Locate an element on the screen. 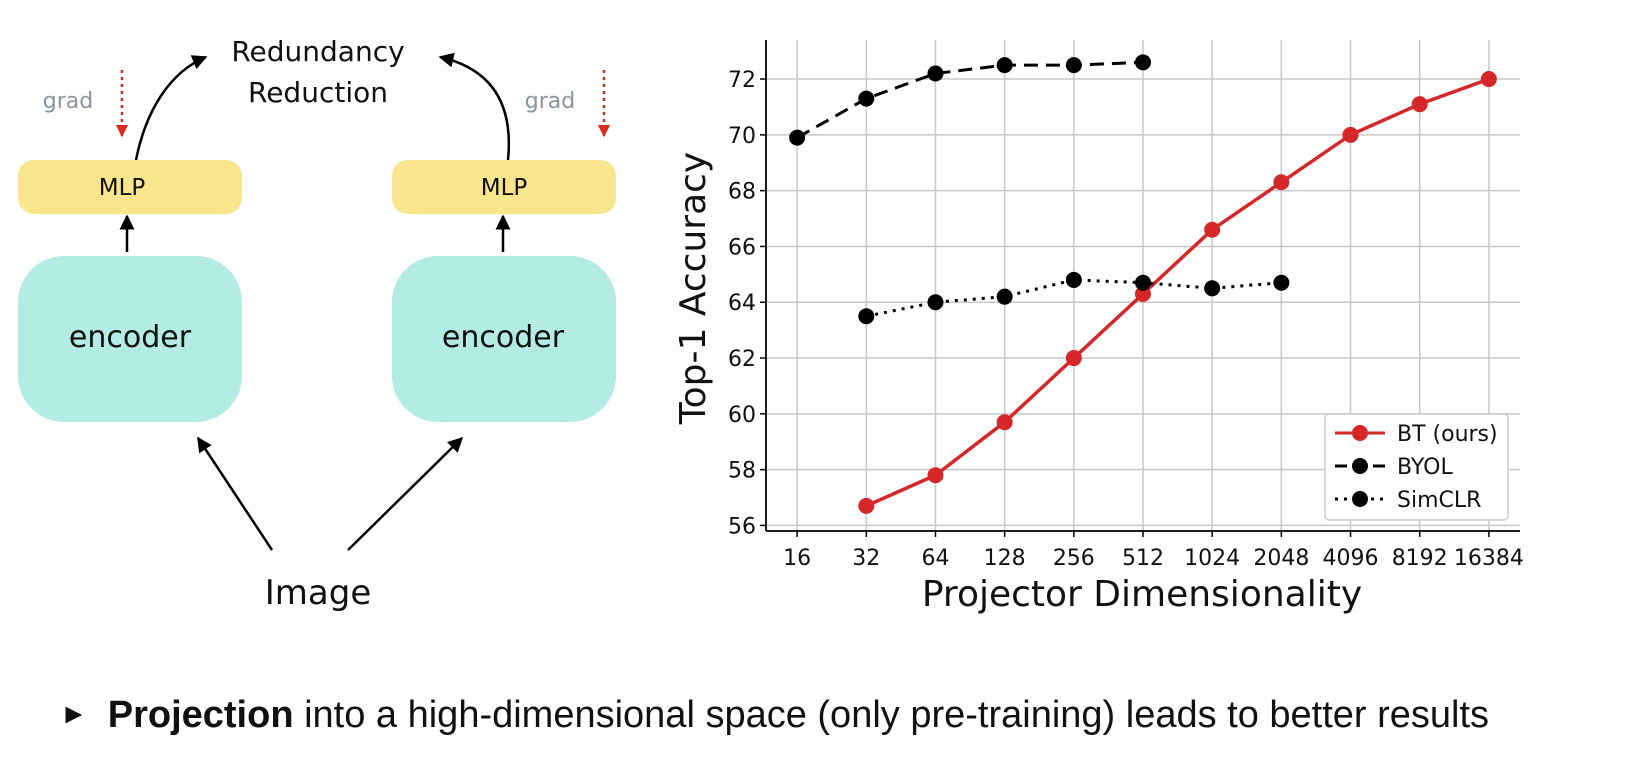  y-tick-label: 56 is located at coordinates (742, 526).